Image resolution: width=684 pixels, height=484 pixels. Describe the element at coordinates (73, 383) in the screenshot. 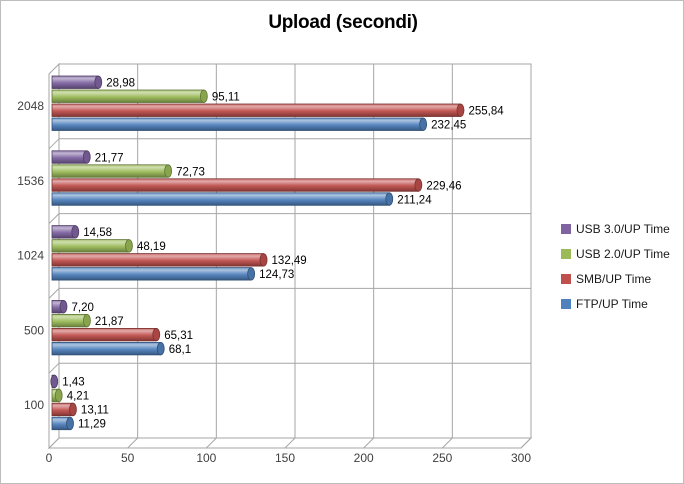

I see `bar-value-label: 1,43` at that location.